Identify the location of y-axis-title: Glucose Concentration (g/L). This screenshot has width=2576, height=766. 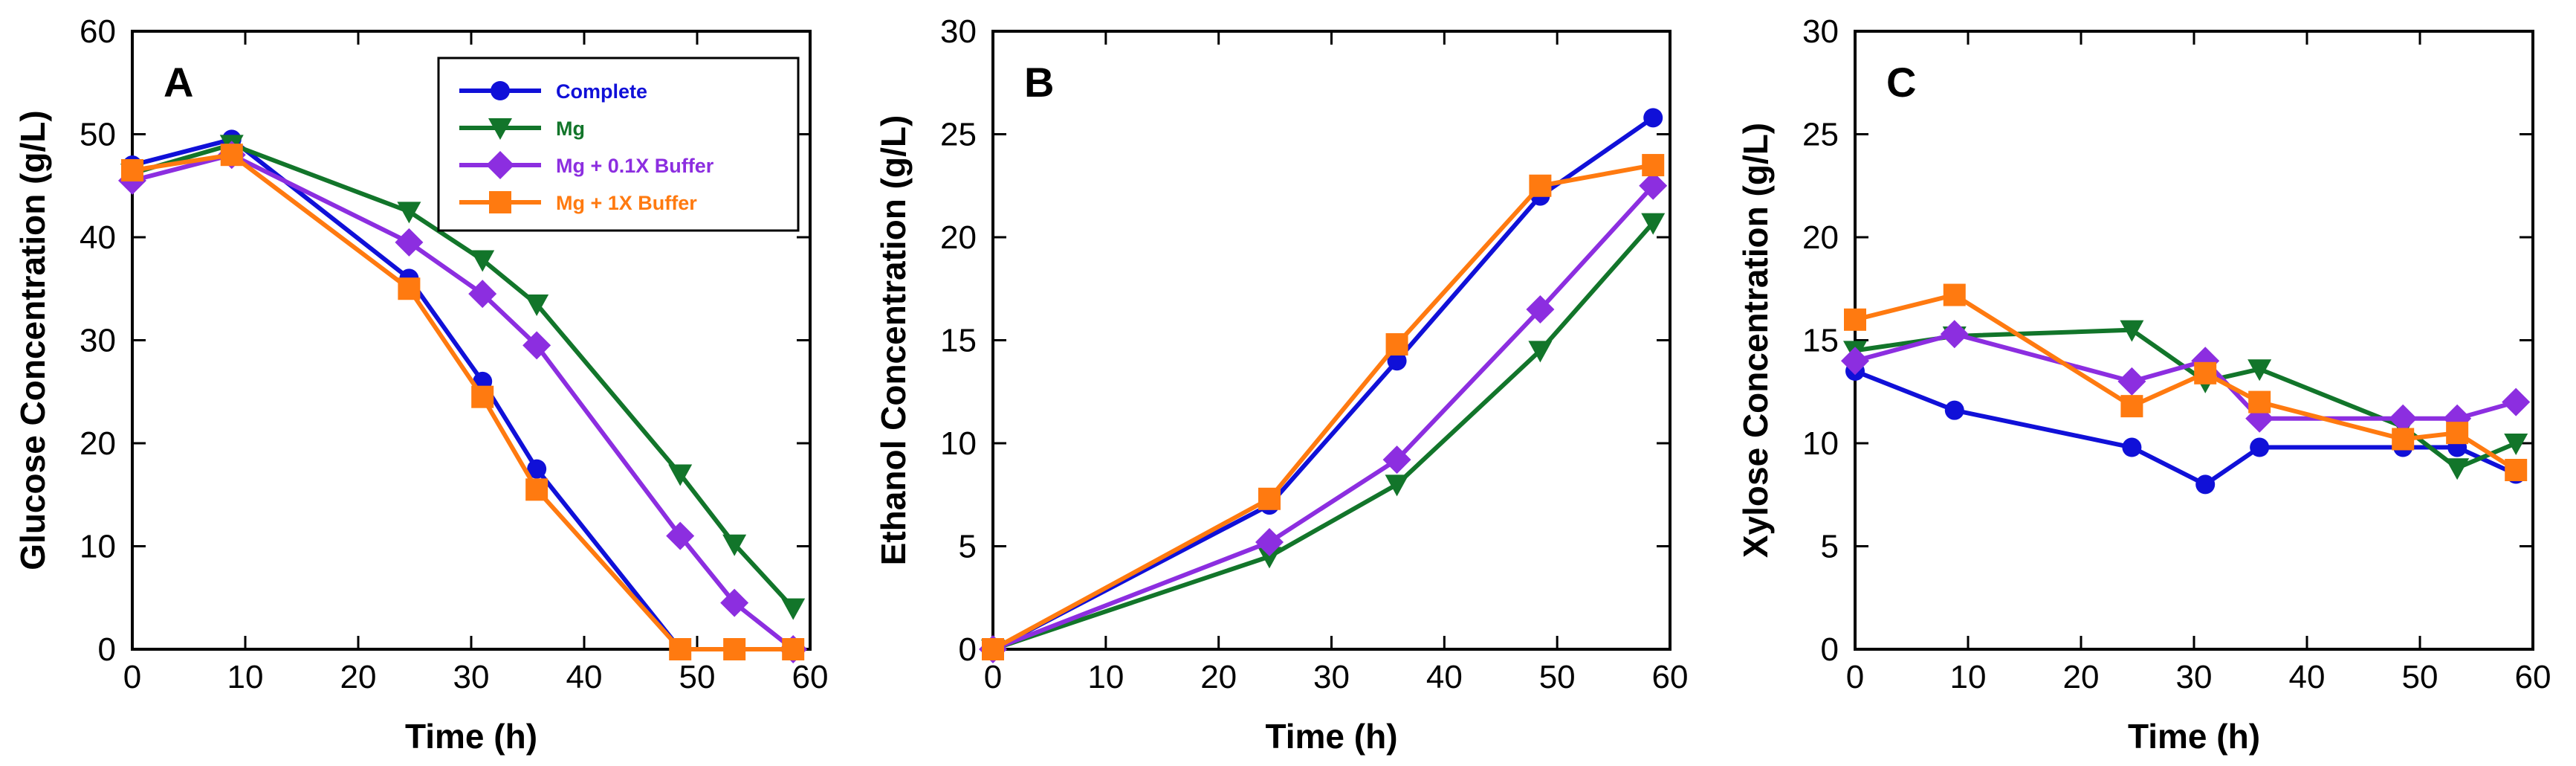
(32, 340).